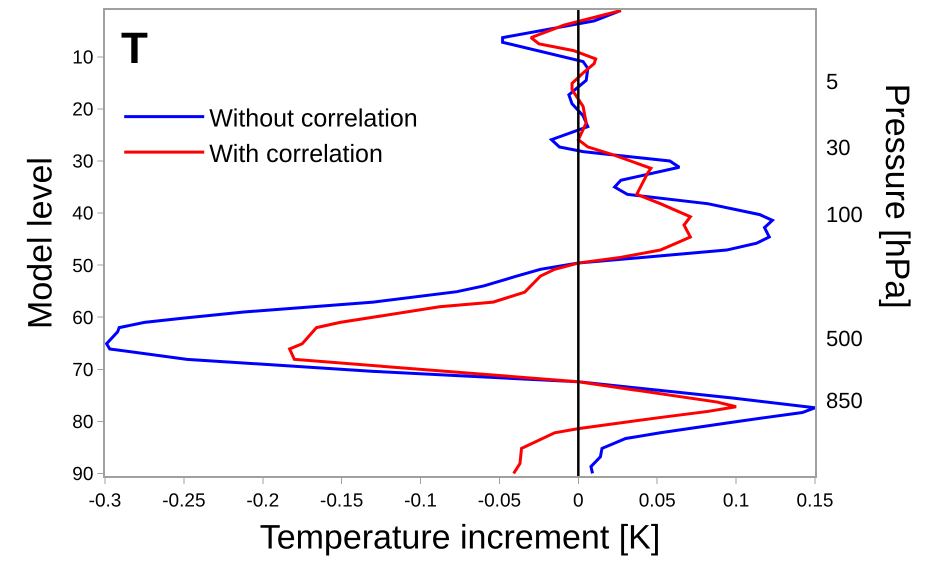  Describe the element at coordinates (578, 501) in the screenshot. I see `x-tick-label: 0` at that location.